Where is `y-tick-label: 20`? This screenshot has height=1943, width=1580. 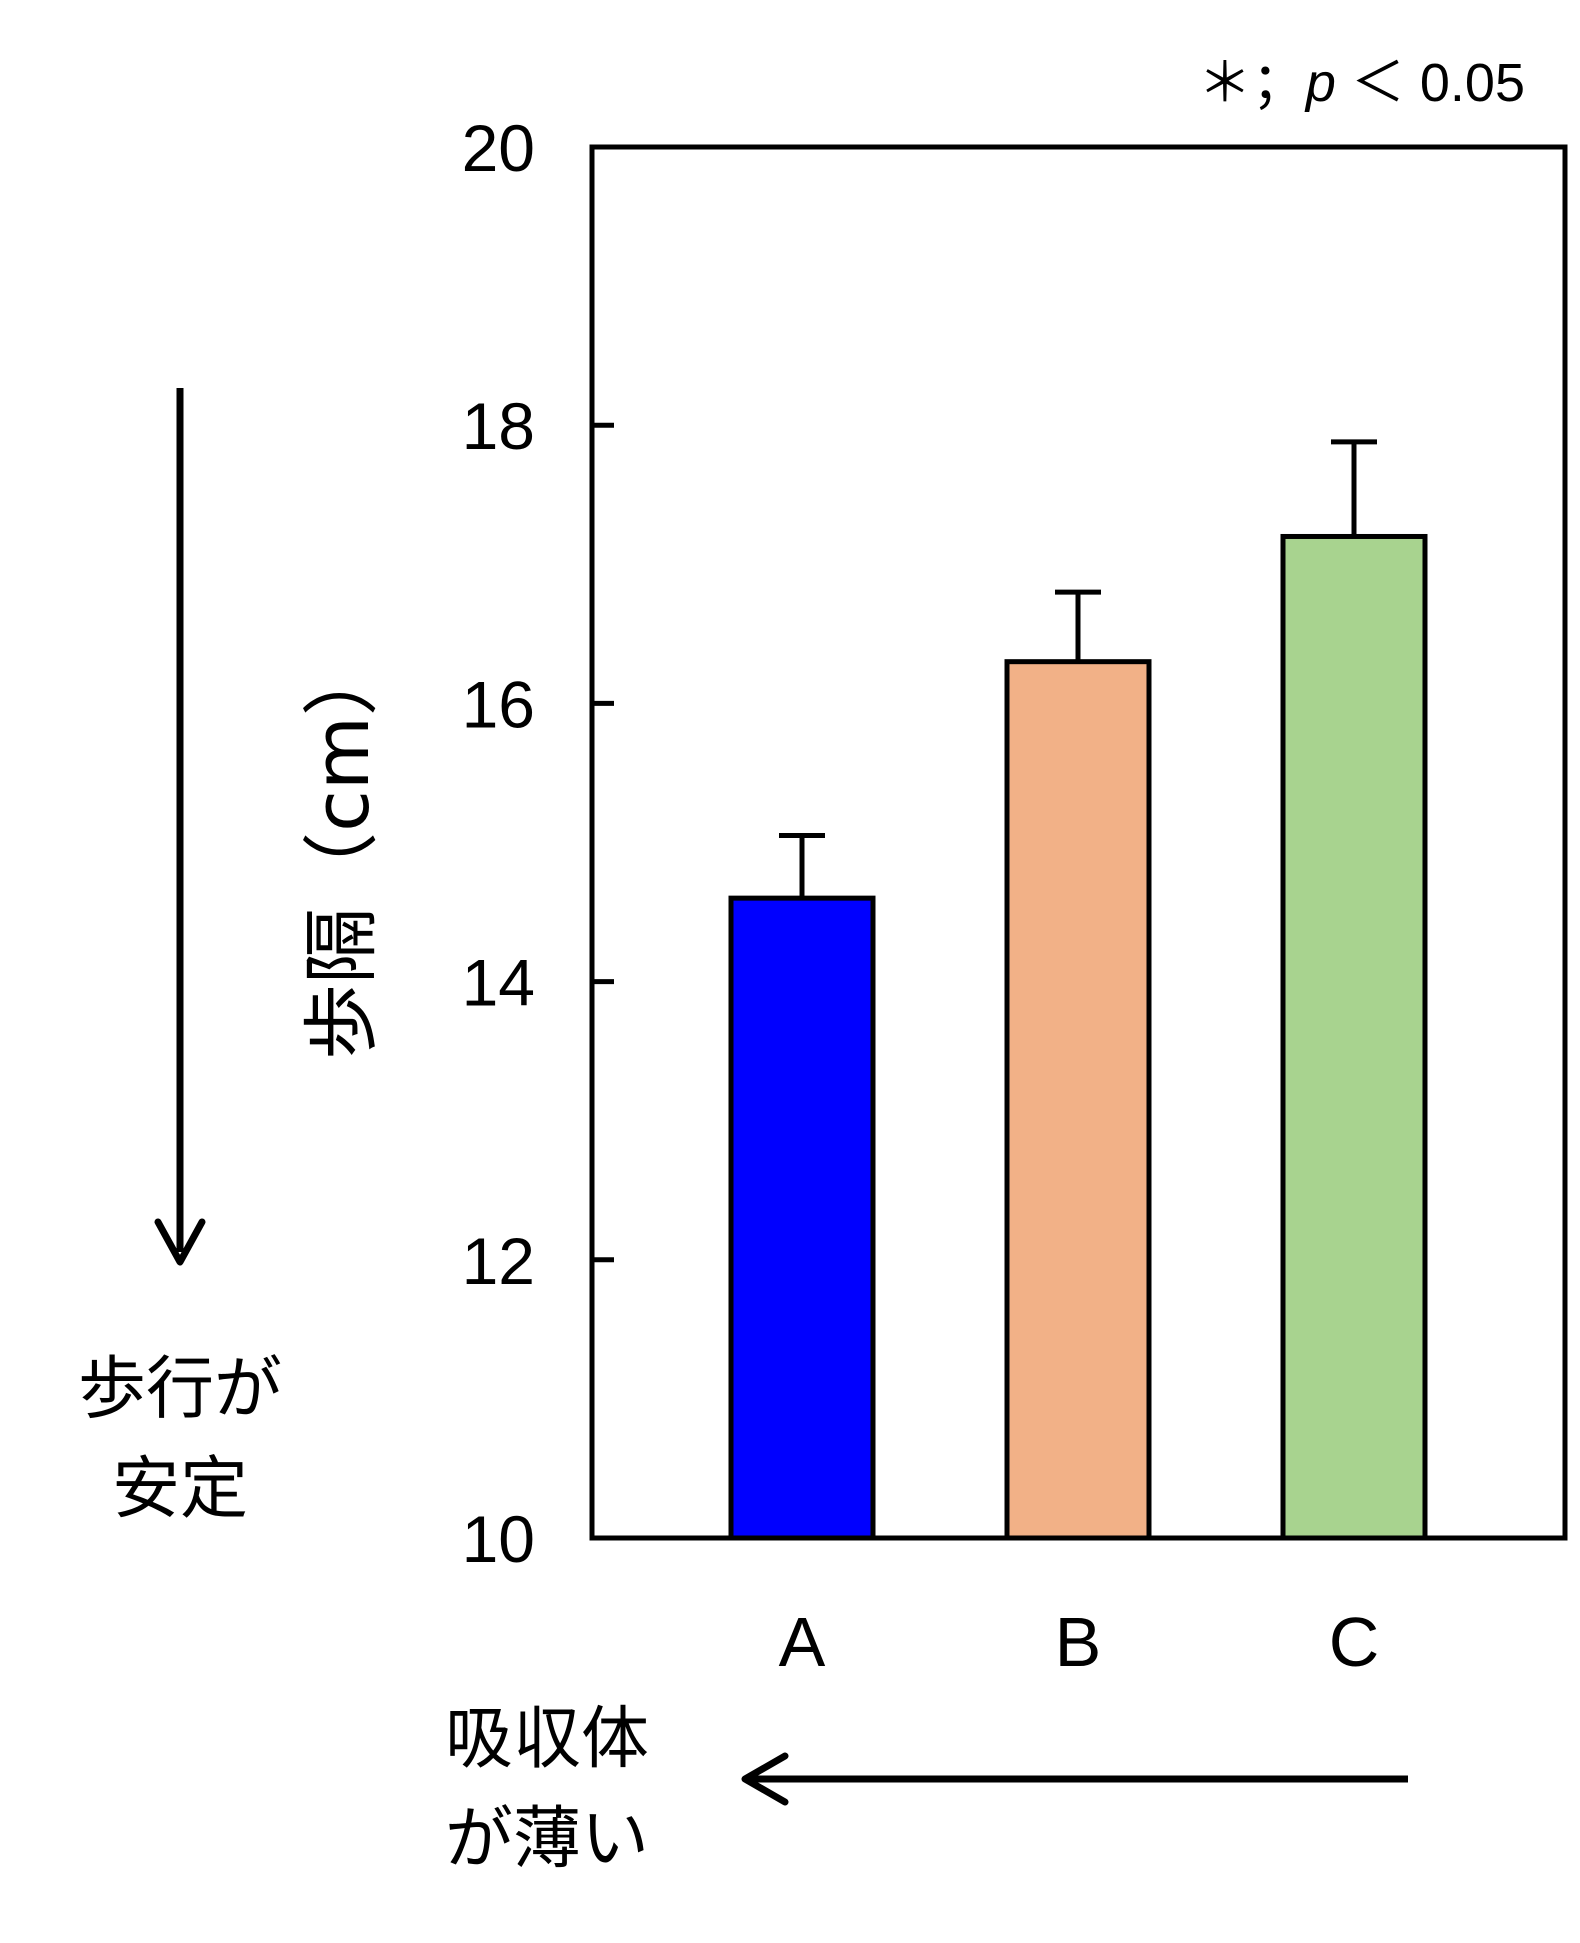 y-tick-label: 20 is located at coordinates (498, 148).